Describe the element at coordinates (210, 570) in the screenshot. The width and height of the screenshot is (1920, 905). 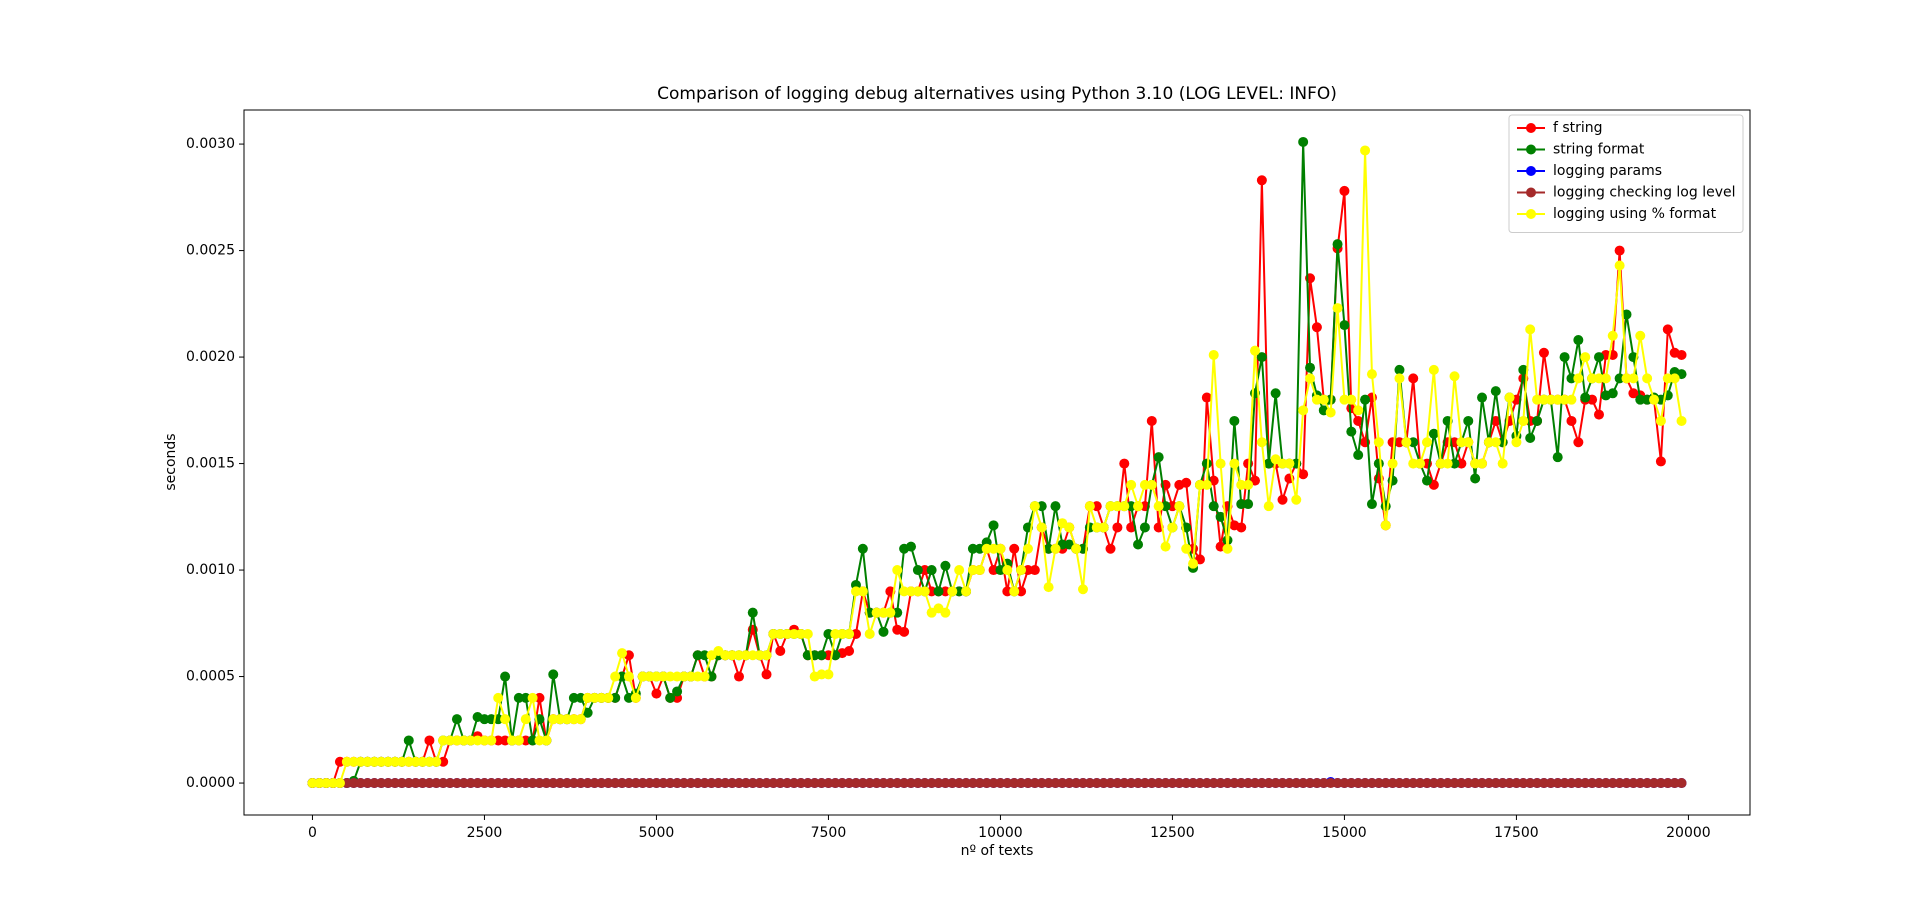
I see `y-tick-label: 0.0010` at that location.